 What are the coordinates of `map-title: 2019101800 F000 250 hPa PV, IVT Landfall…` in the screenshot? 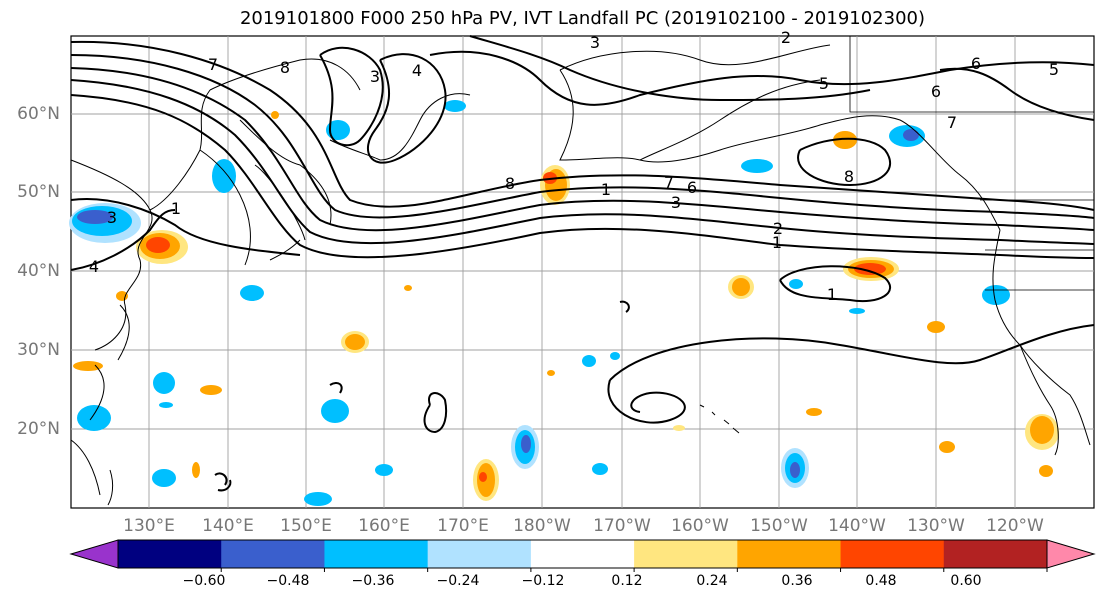 It's located at (582, 18).